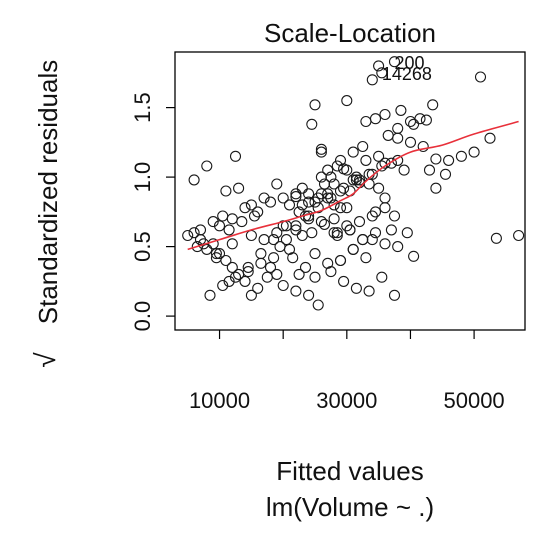  Describe the element at coordinates (152, 211) in the screenshot. I see `y-axis: 0.0 0.5 1.0 1.5` at that location.